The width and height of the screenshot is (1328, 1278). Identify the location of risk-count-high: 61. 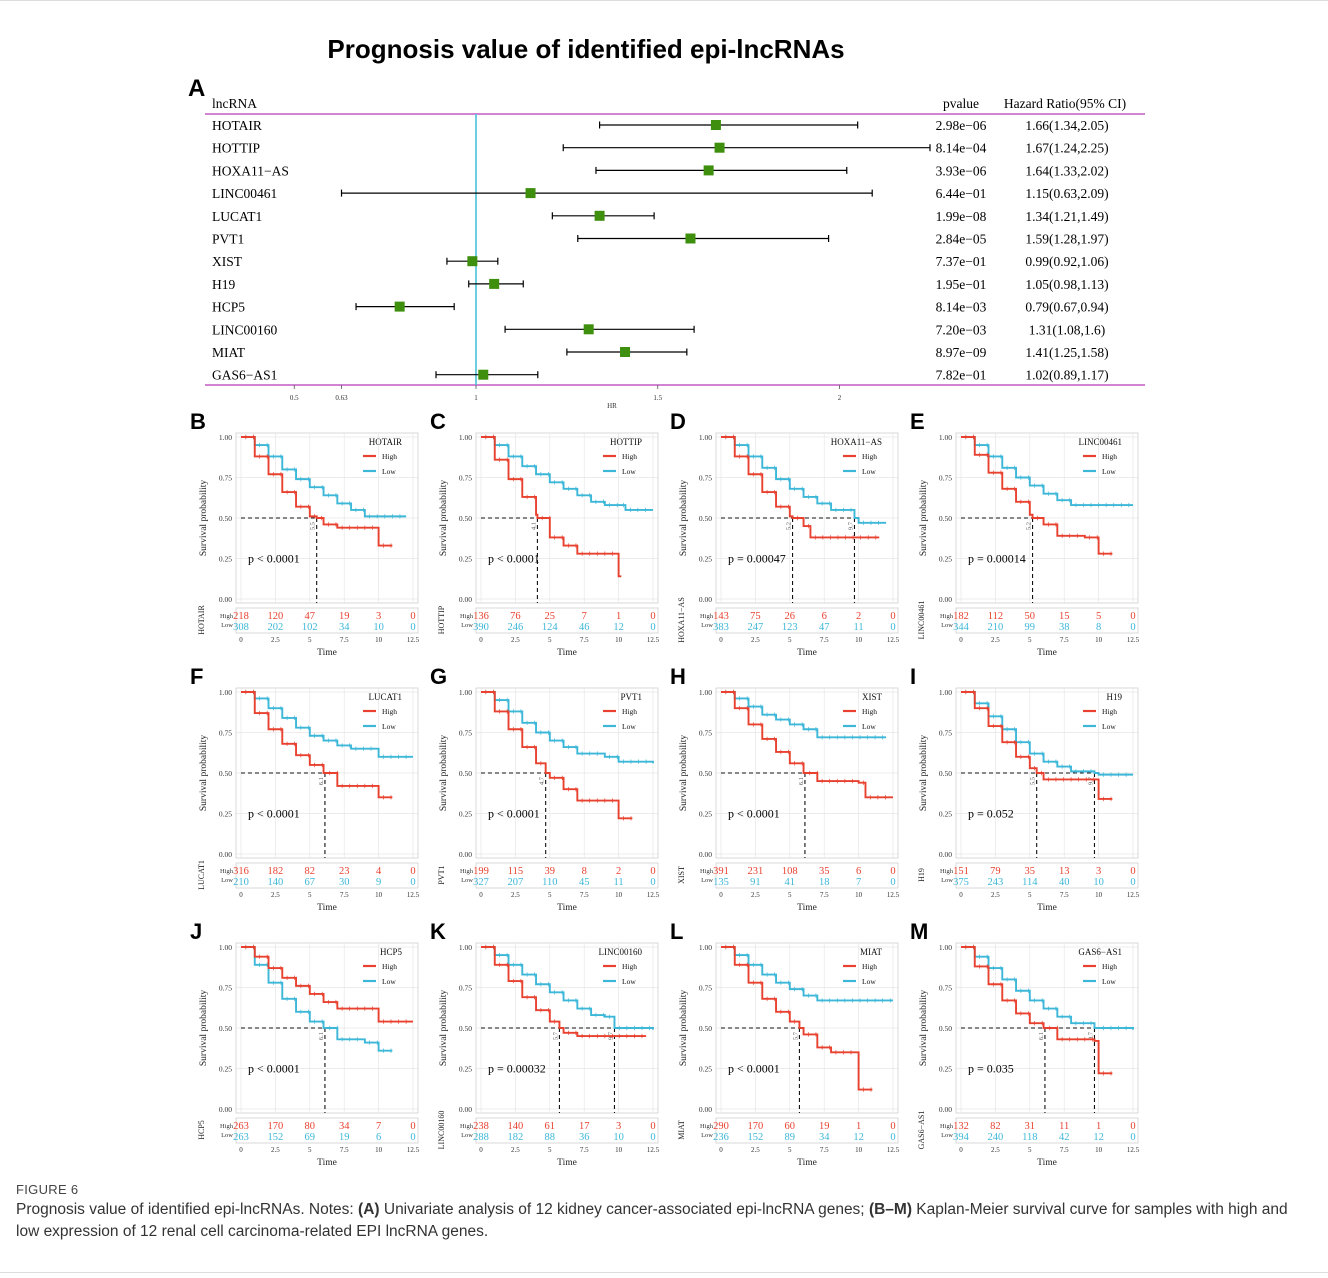
(550, 1126).